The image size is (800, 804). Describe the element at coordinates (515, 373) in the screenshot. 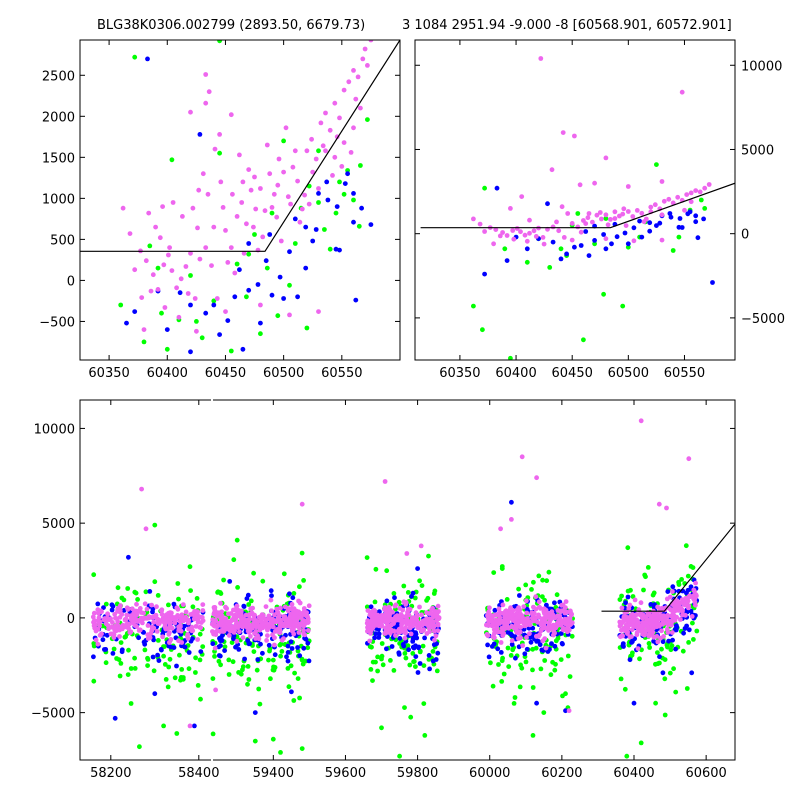

I see `x-tick-label: 60400` at that location.